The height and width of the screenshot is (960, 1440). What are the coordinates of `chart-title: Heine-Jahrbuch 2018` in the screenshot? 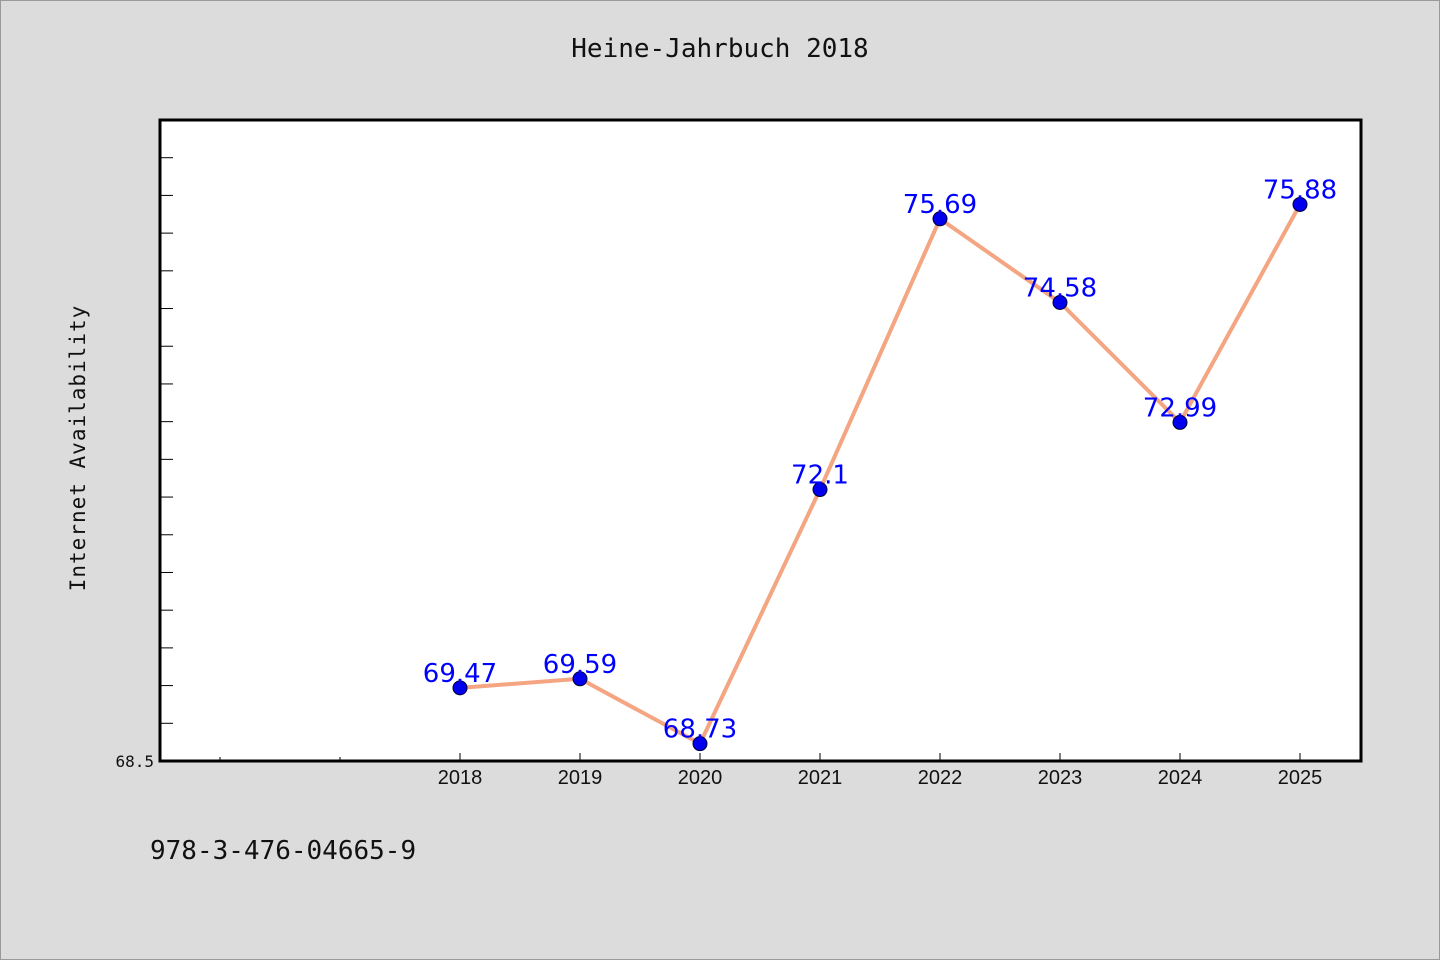 It's located at (720, 49).